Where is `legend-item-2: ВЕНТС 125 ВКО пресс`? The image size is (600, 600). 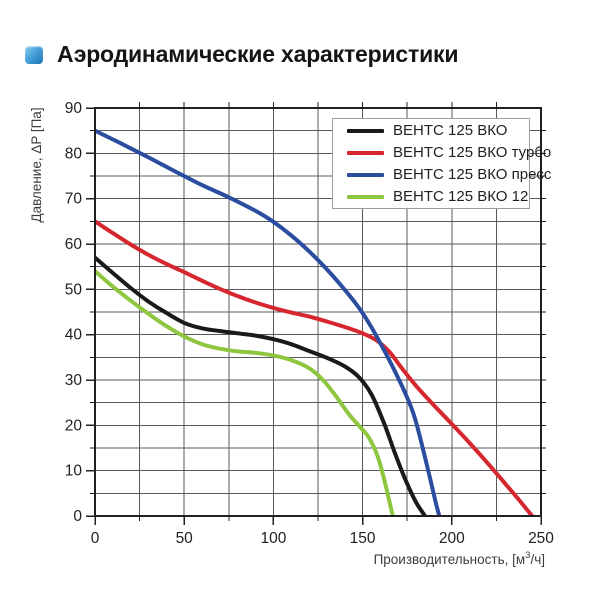
legend-item-2: ВЕНТС 125 ВКО пресс is located at coordinates (449, 174).